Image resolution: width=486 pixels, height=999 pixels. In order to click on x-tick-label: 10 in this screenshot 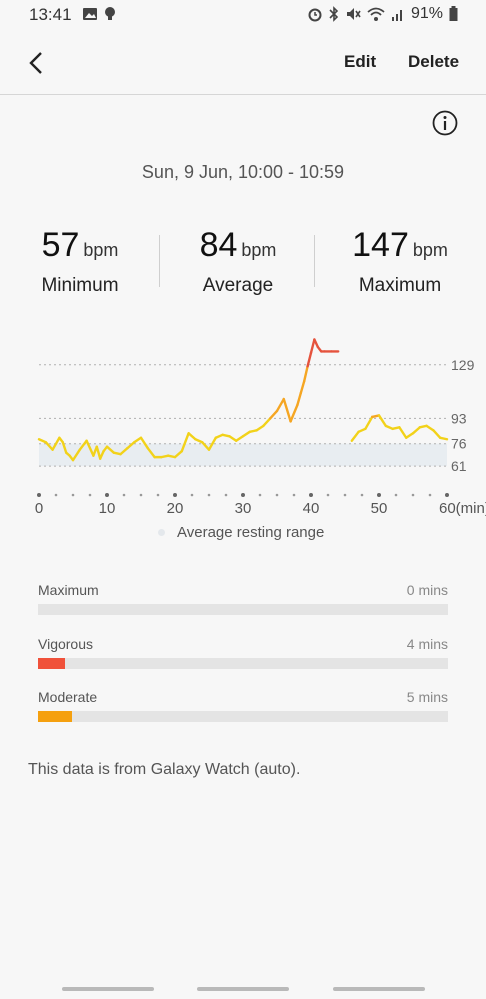, I will do `click(107, 508)`.